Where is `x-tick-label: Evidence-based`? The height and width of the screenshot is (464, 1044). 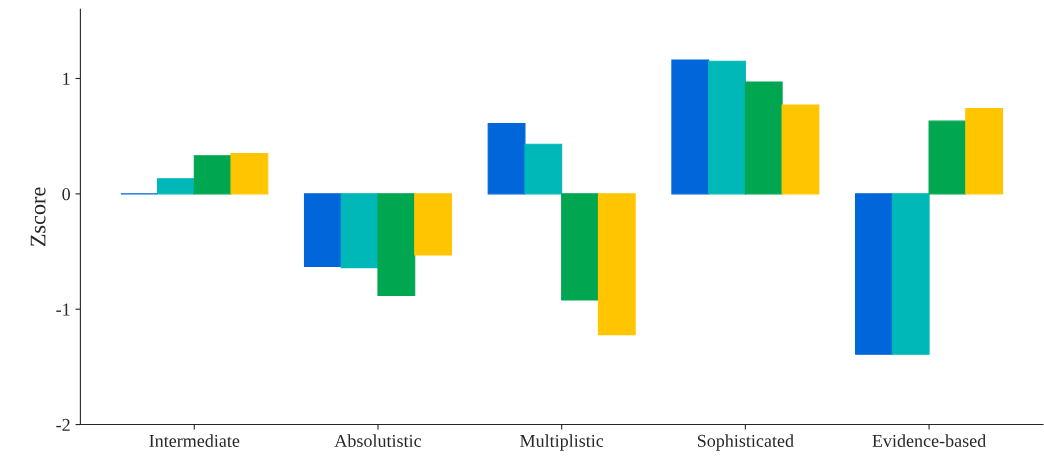 x-tick-label: Evidence-based is located at coordinates (929, 440).